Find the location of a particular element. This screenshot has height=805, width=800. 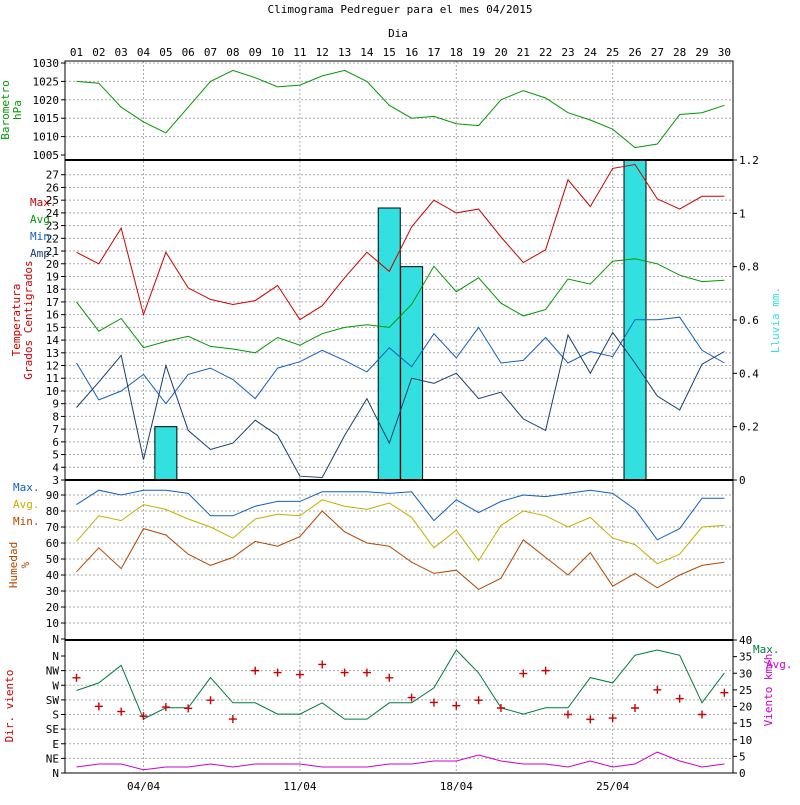

day-label: 07 is located at coordinates (210, 52).